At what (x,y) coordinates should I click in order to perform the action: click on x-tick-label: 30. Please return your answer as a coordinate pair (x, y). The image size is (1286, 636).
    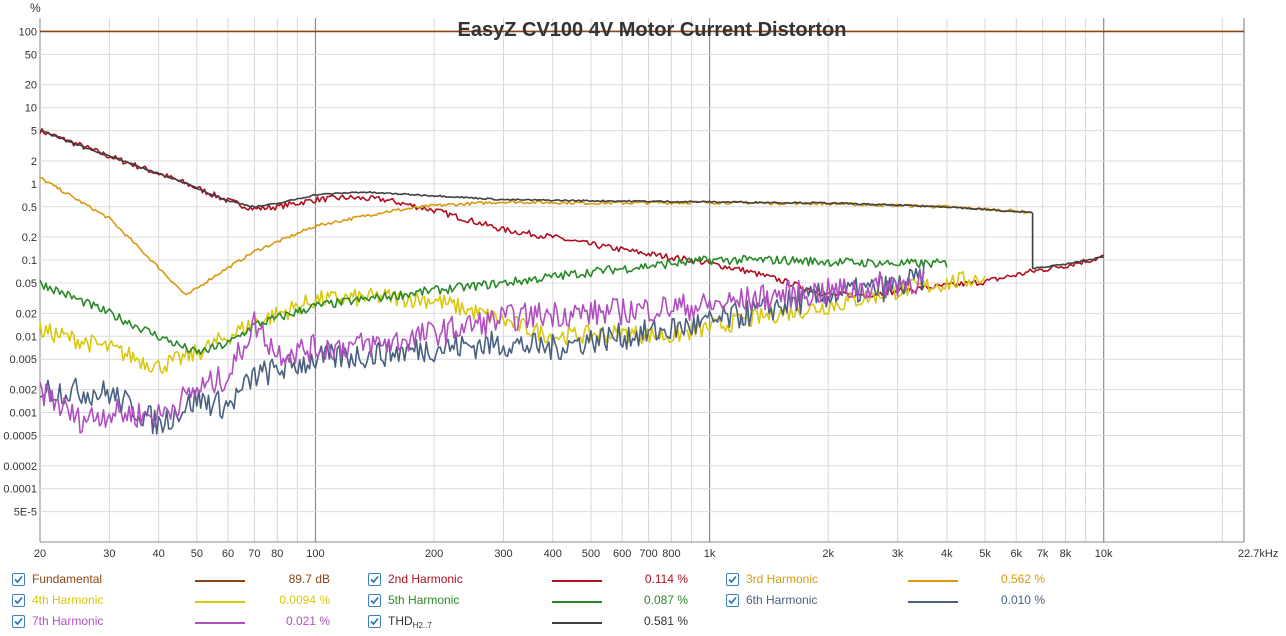
    Looking at the image, I should click on (109, 554).